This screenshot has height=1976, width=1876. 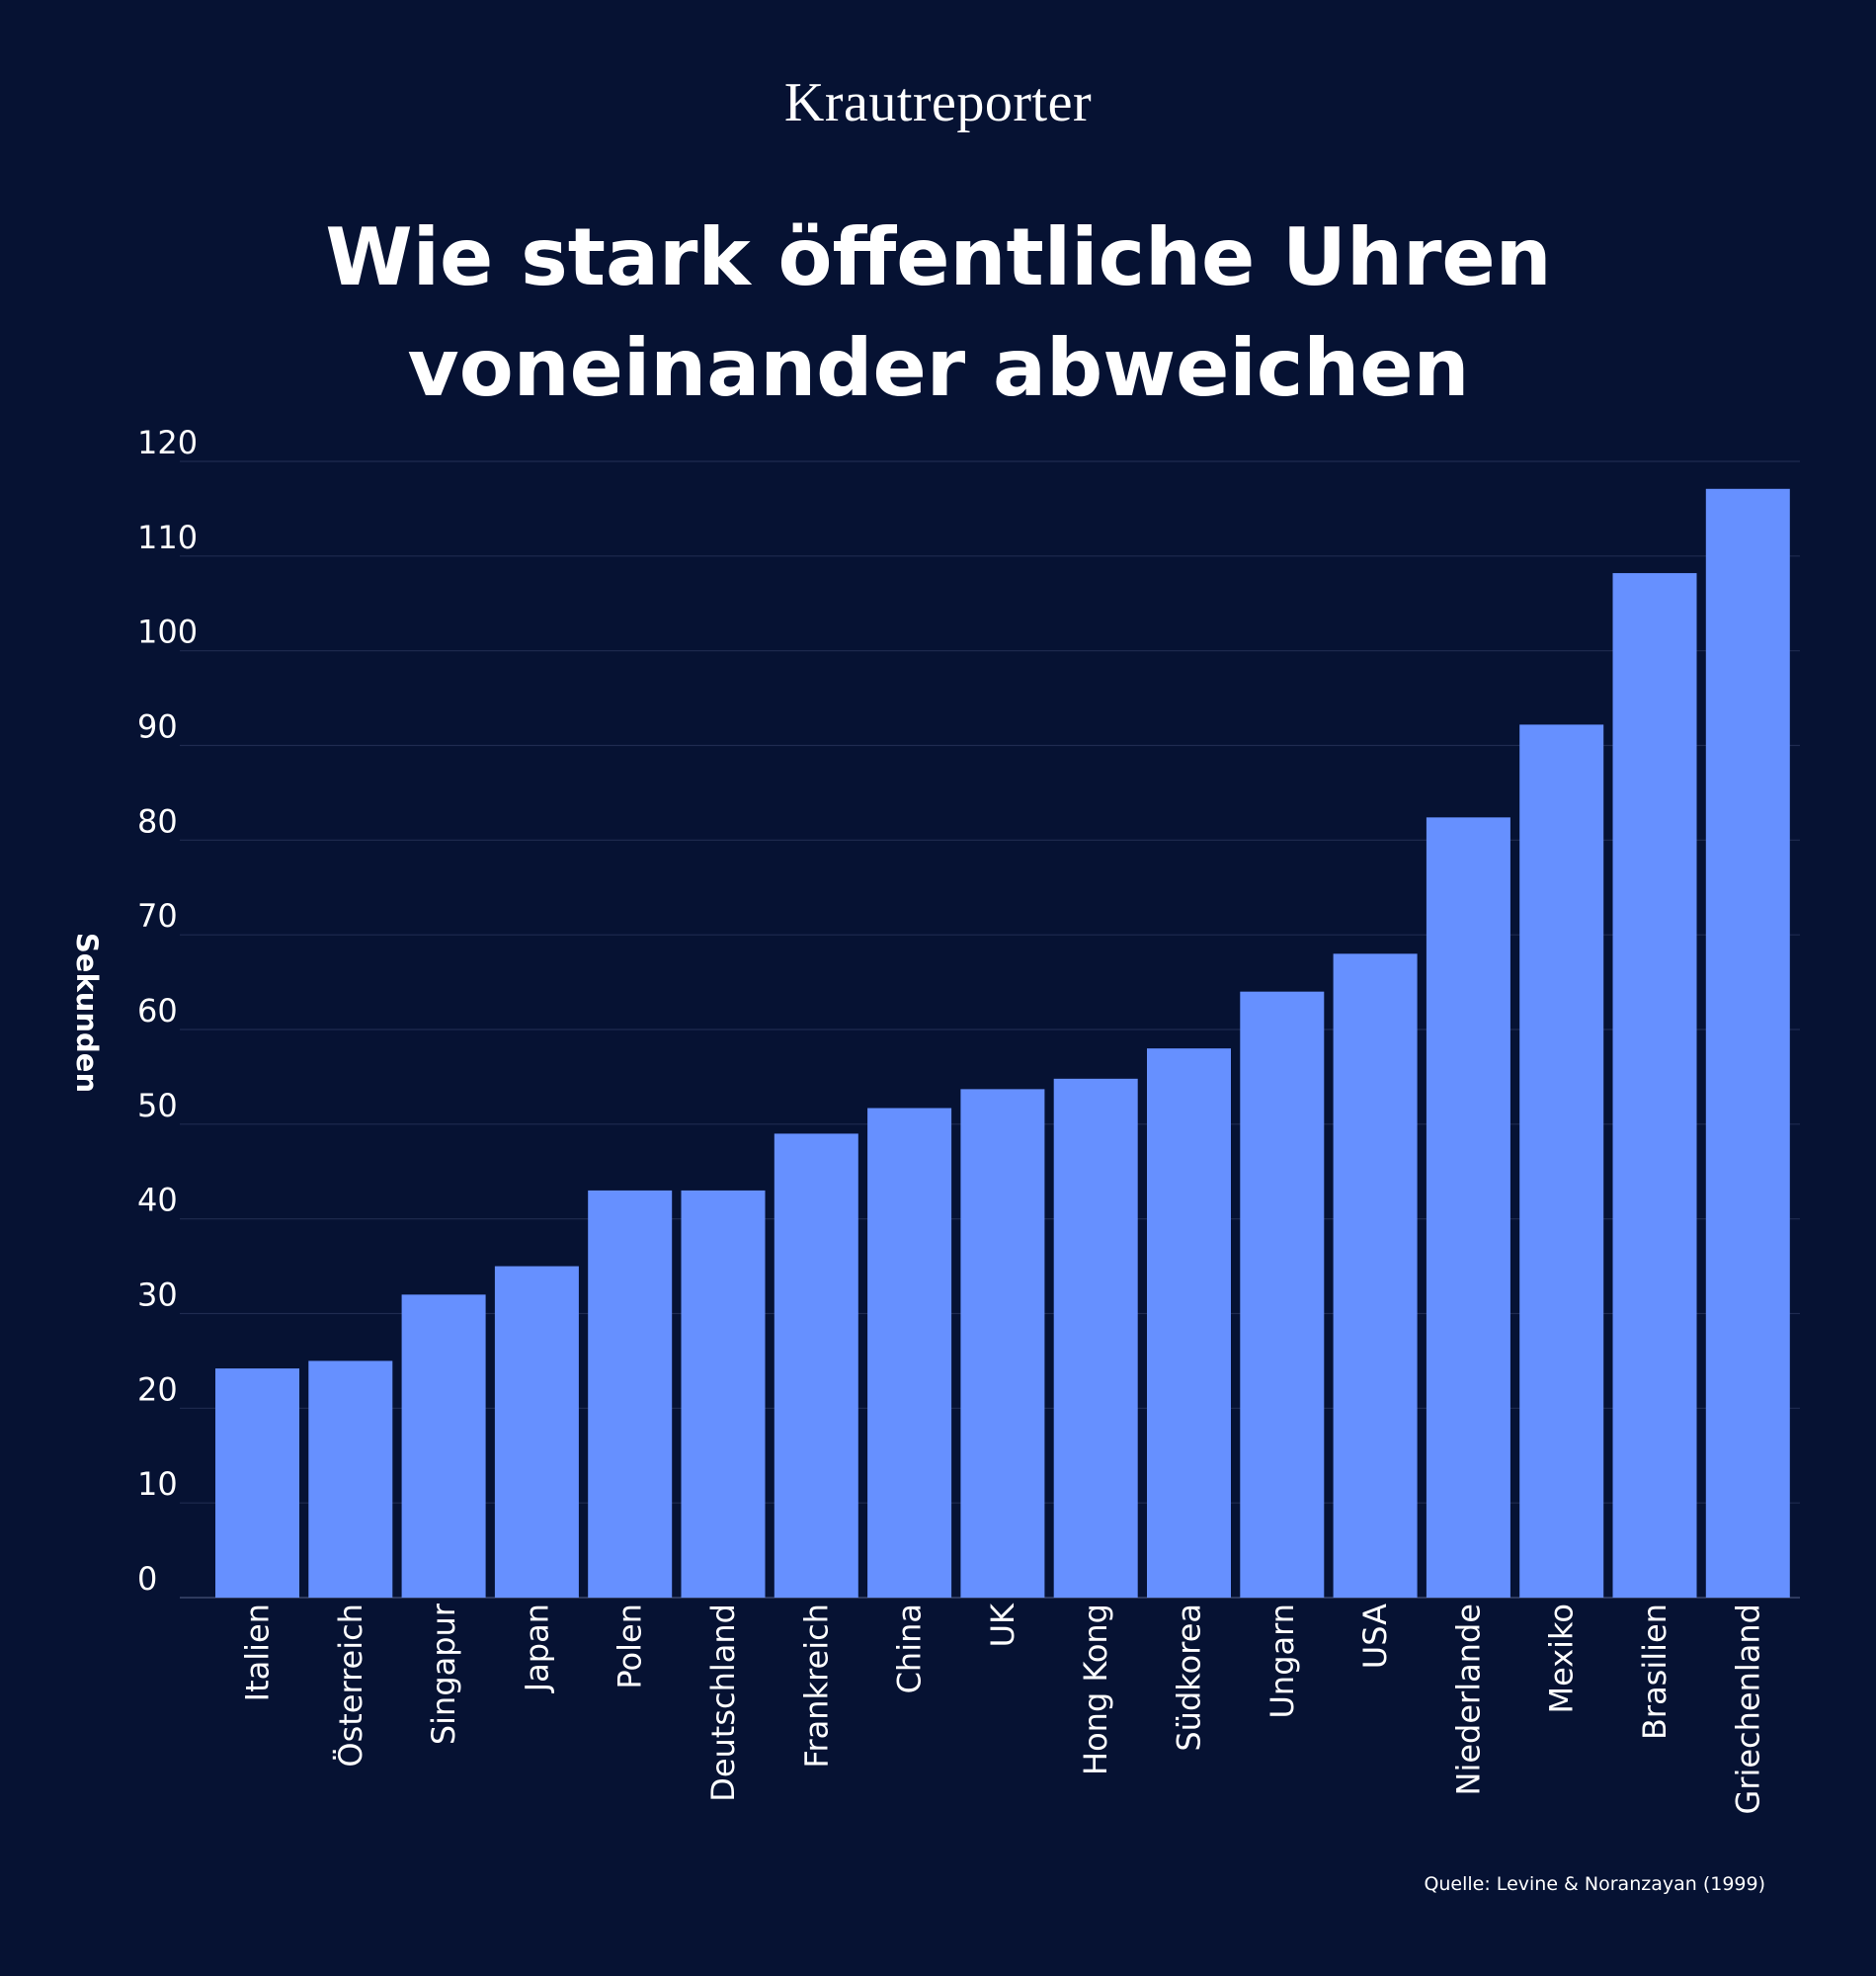 What do you see at coordinates (630, 1394) in the screenshot?
I see `bar-polen` at bounding box center [630, 1394].